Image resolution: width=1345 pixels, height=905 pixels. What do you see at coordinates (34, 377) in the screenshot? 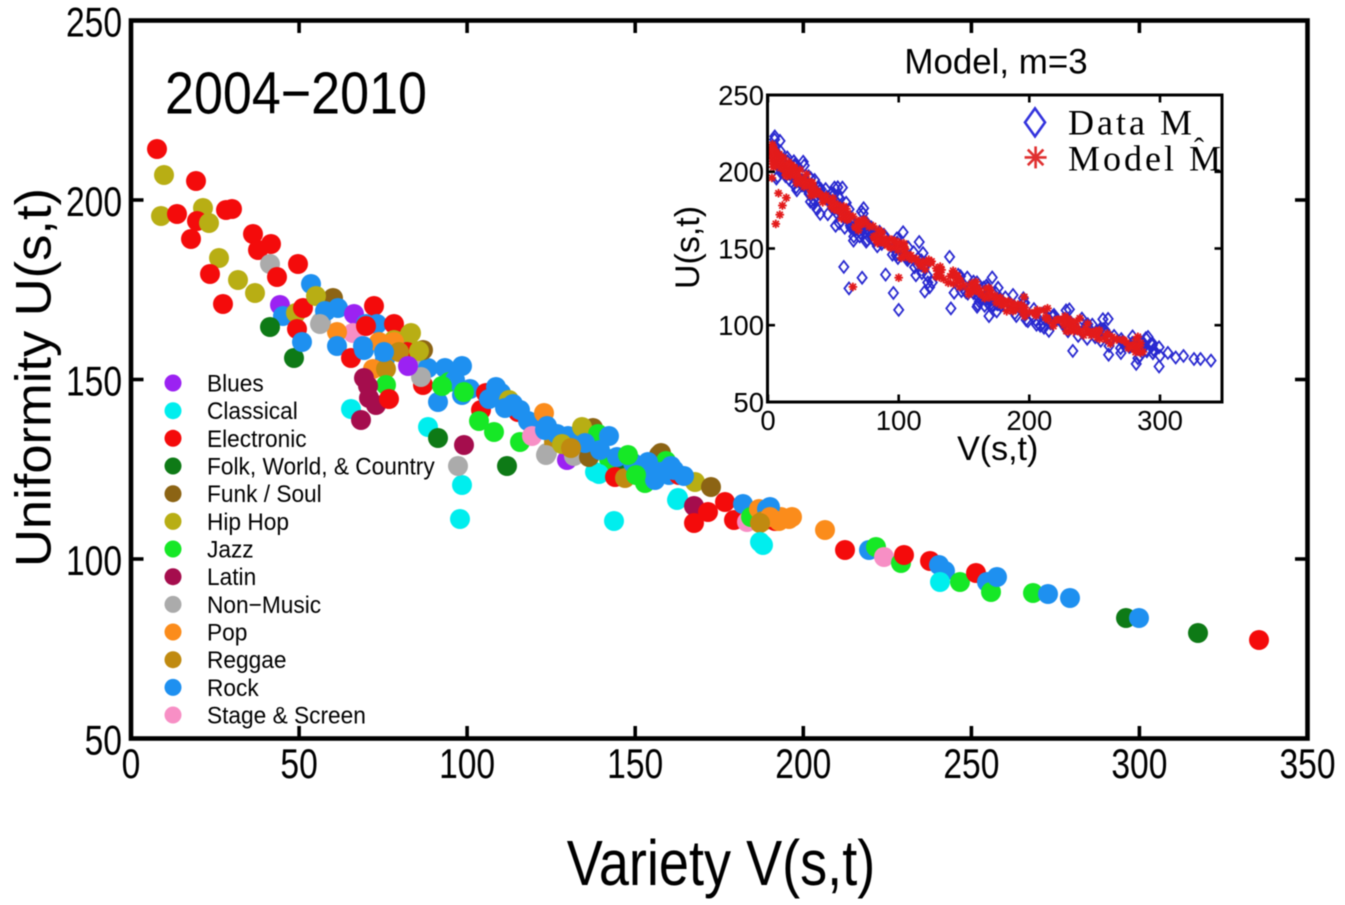
I see `svg-text: Uniformity U(s,t)` at bounding box center [34, 377].